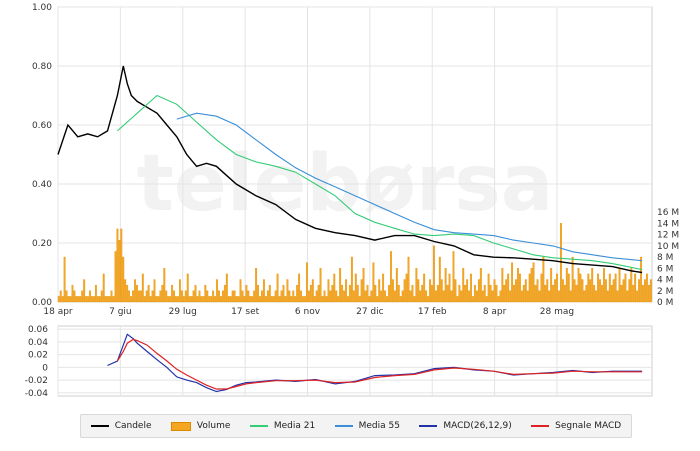  What do you see at coordinates (42, 126) in the screenshot?
I see `price-y-tick-label: 0.60` at bounding box center [42, 126].